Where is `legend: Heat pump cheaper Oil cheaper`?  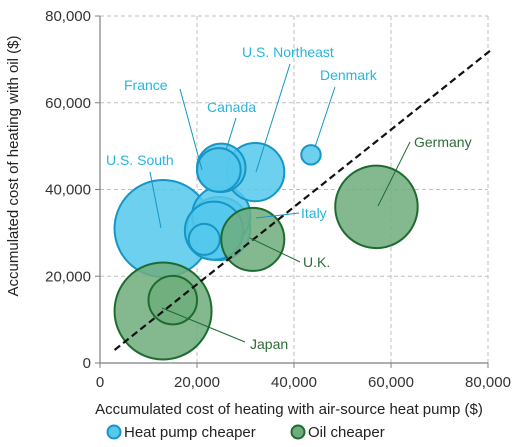
legend: Heat pump cheaper Oil cheaper is located at coordinates (245, 432).